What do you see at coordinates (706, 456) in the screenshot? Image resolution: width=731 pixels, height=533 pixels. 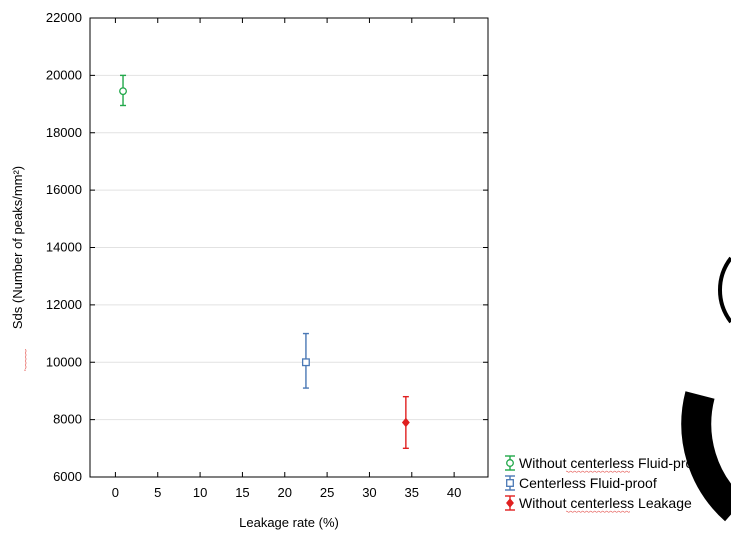 I see `decorative-ring` at bounding box center [706, 456].